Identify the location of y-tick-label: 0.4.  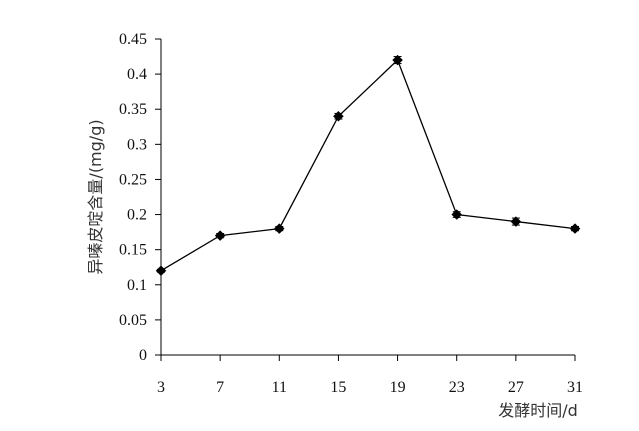
(137, 74).